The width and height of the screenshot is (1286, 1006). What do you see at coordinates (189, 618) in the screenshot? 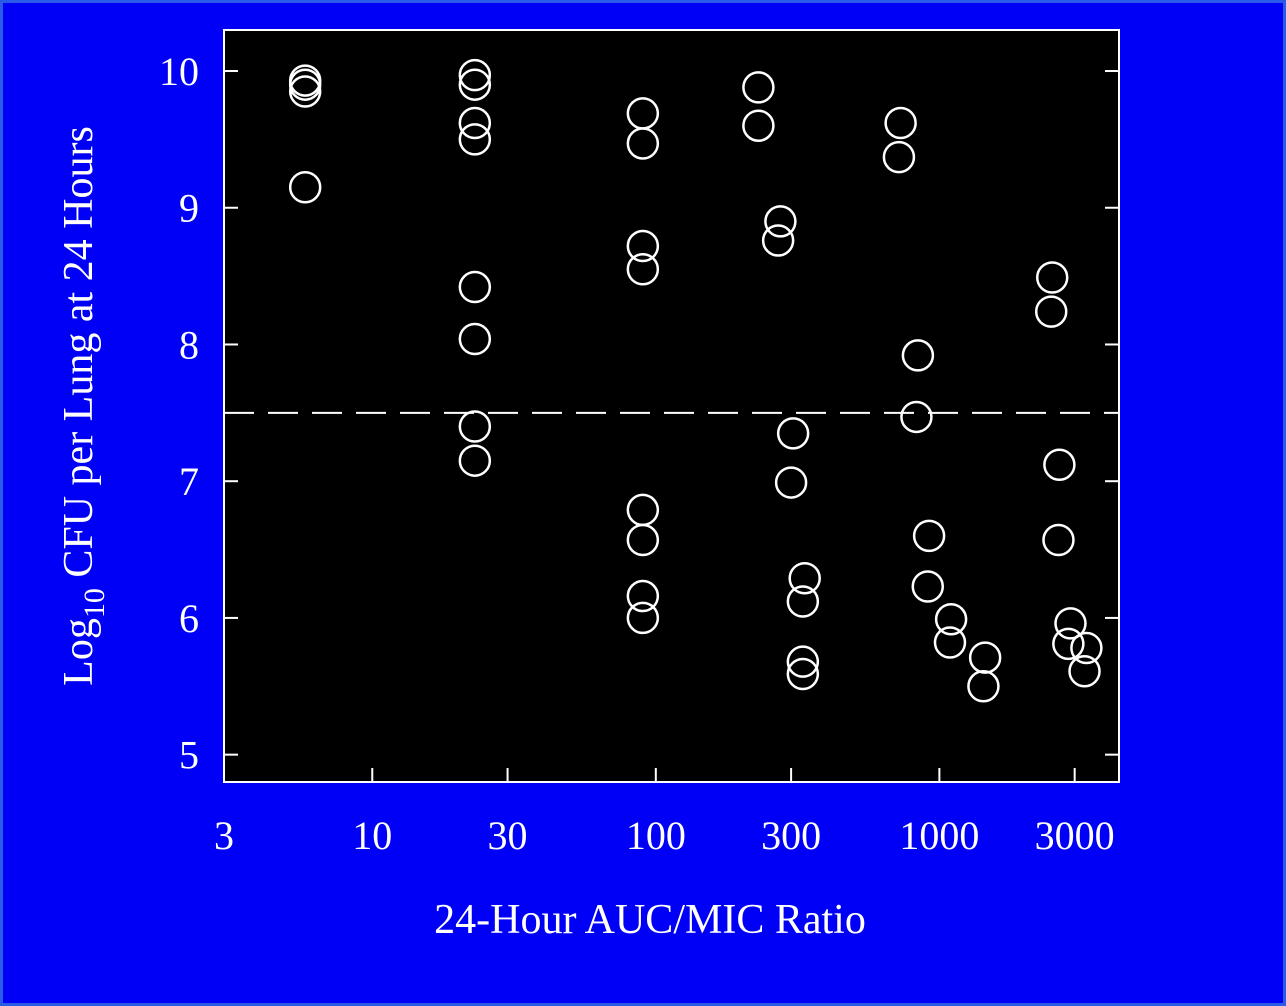
I see `y-tick-label: 6` at bounding box center [189, 618].